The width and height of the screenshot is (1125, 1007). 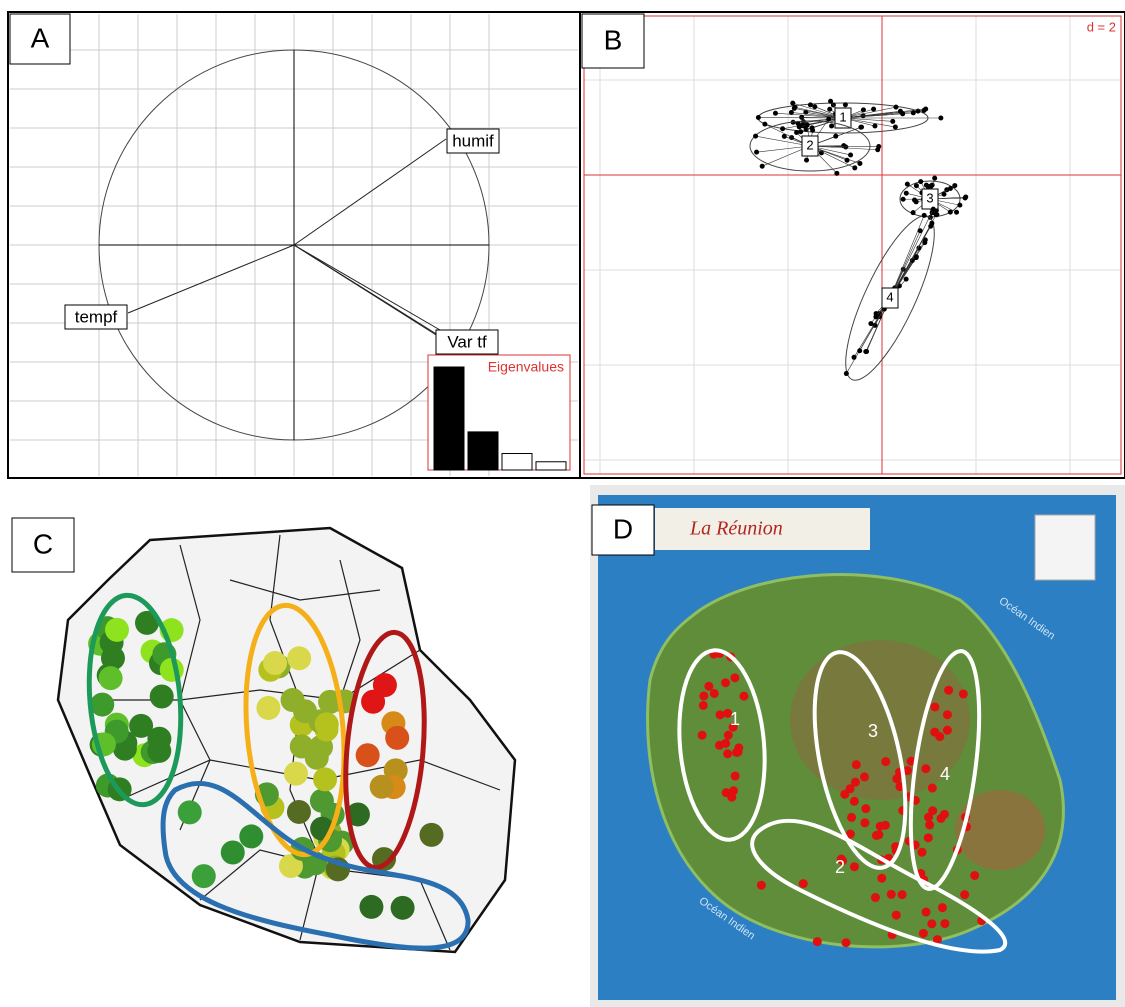 What do you see at coordinates (840, 867) in the screenshot?
I see `cluster-label: 2` at bounding box center [840, 867].